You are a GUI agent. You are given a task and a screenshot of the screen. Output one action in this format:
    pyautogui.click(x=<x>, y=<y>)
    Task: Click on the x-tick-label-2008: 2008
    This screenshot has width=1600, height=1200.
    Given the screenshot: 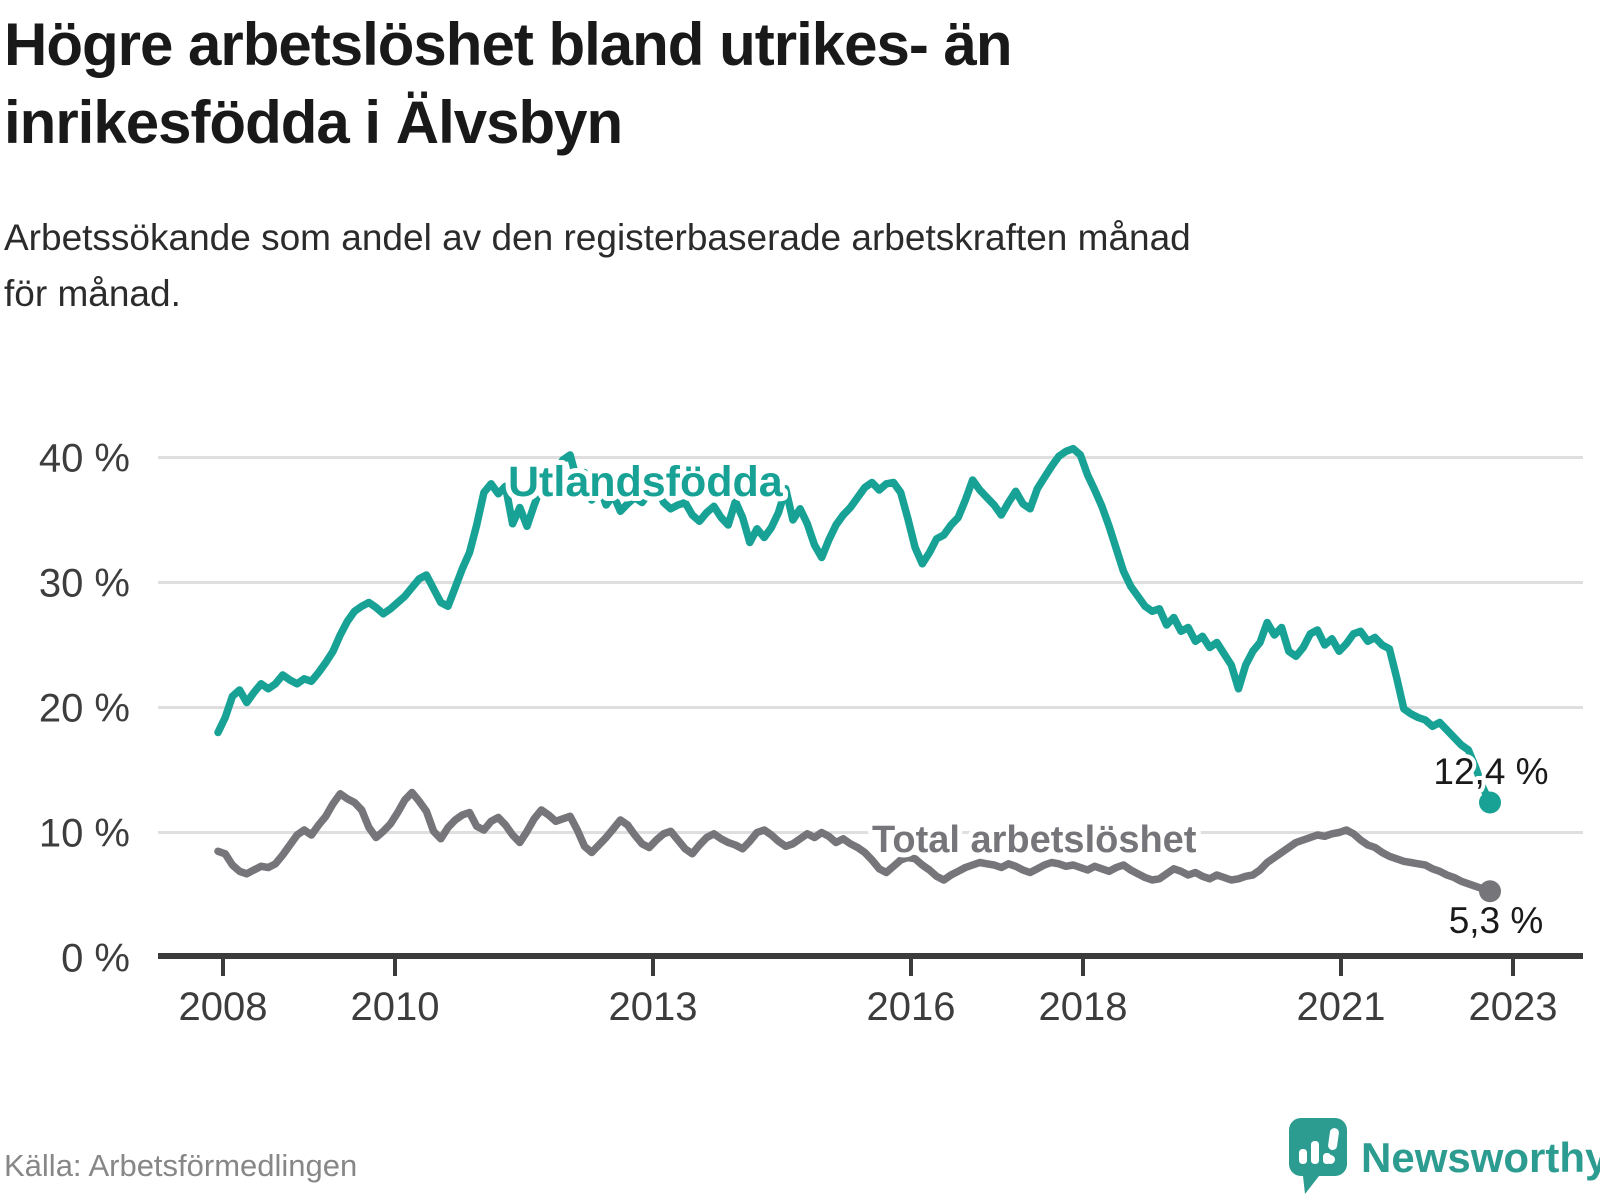 What is the action you would take?
    pyautogui.click(x=223, y=1007)
    